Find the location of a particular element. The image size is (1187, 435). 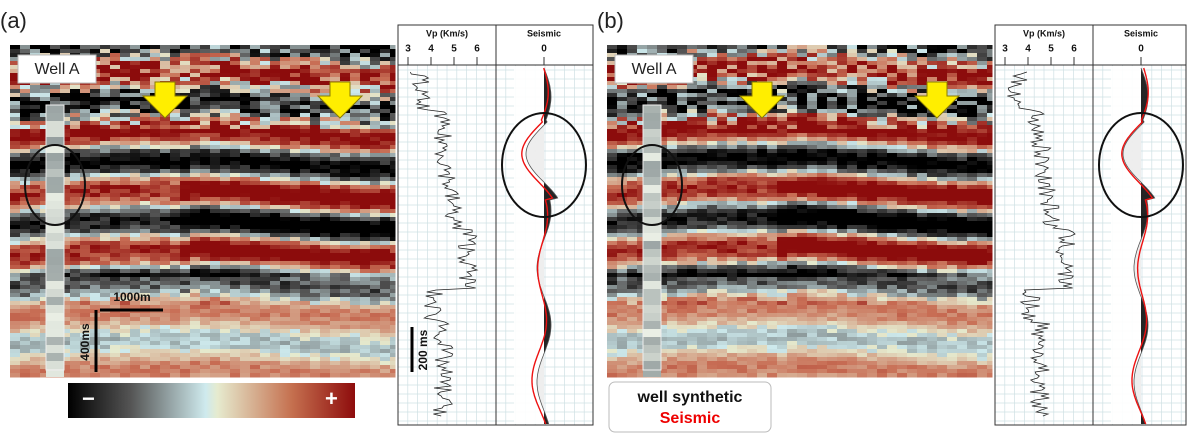

vp-tick: 4 is located at coordinates (431, 49).